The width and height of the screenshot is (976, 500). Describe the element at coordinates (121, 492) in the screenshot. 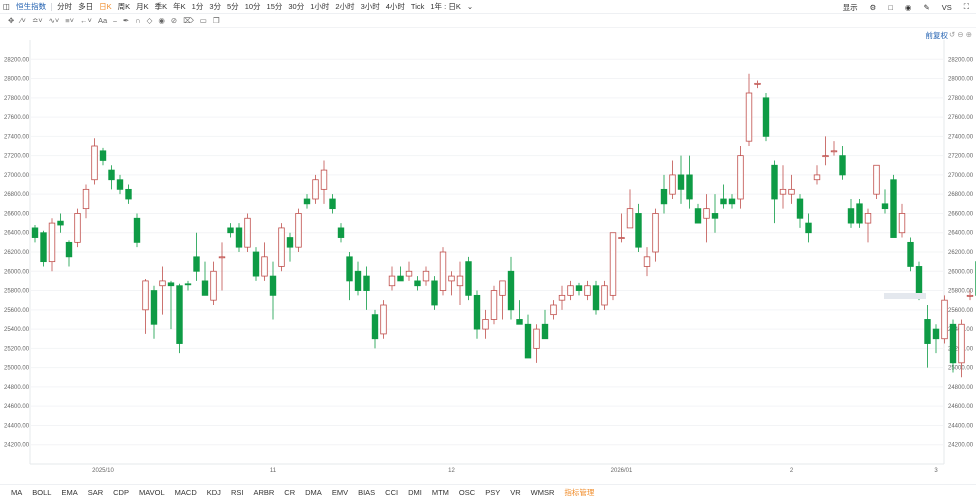

I see `indicator-tab: CDP` at that location.